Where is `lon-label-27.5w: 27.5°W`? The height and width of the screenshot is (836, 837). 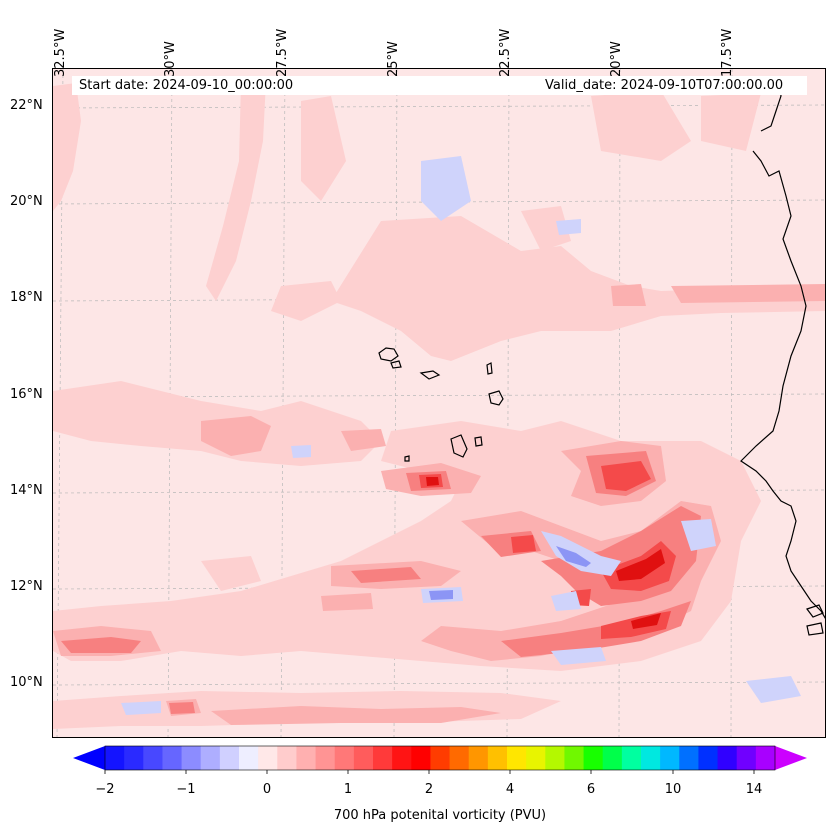
lon-label-27.5w: 27.5°W is located at coordinates (282, 52).